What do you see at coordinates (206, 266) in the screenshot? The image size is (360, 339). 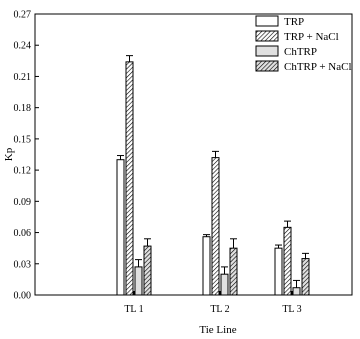 I see `bar-trp-tl2` at bounding box center [206, 266].